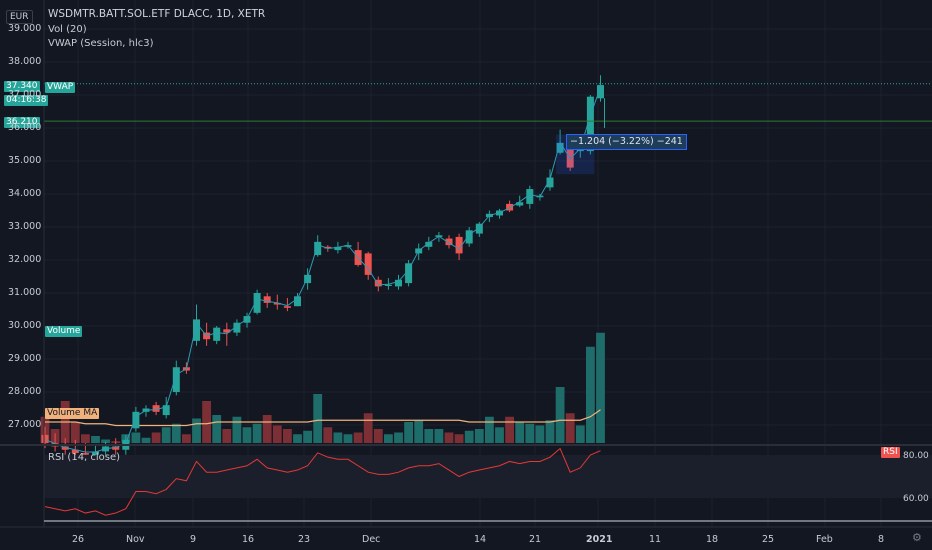 The height and width of the screenshot is (550, 932). What do you see at coordinates (72, 413) in the screenshot?
I see `volume-ma-tag: Volume MA` at bounding box center [72, 413].